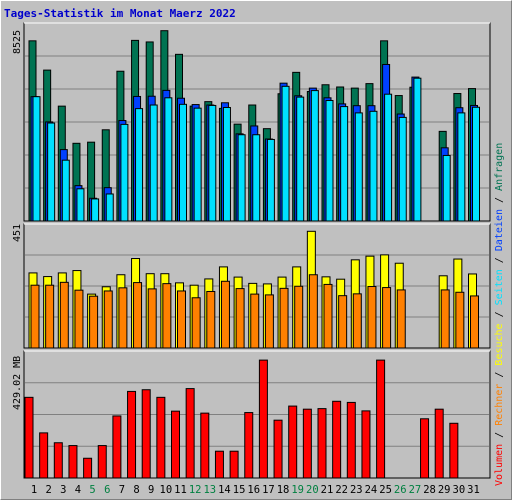 Image resolution: width=512 pixels, height=500 pixels. Describe the element at coordinates (34, 490) in the screenshot. I see `x-axis-label-day-1: 1` at that location.